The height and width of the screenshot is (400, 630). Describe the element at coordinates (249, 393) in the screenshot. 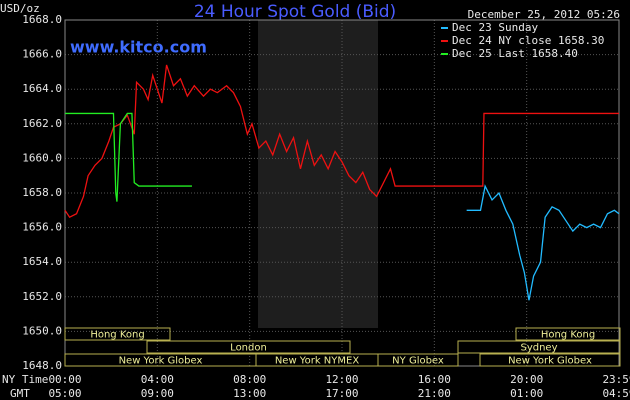

I see `x2-tick-label: 13:00` at that location.